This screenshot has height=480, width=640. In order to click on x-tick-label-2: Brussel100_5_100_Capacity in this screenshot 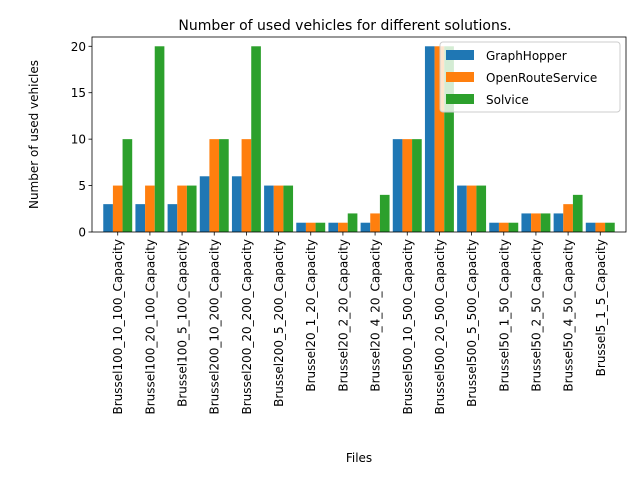, I will do `click(183, 323)`.